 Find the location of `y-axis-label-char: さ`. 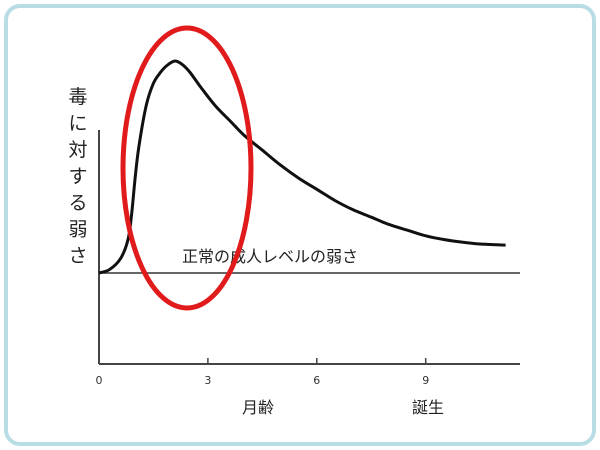

y-axis-label-char: さ is located at coordinates (77, 256).